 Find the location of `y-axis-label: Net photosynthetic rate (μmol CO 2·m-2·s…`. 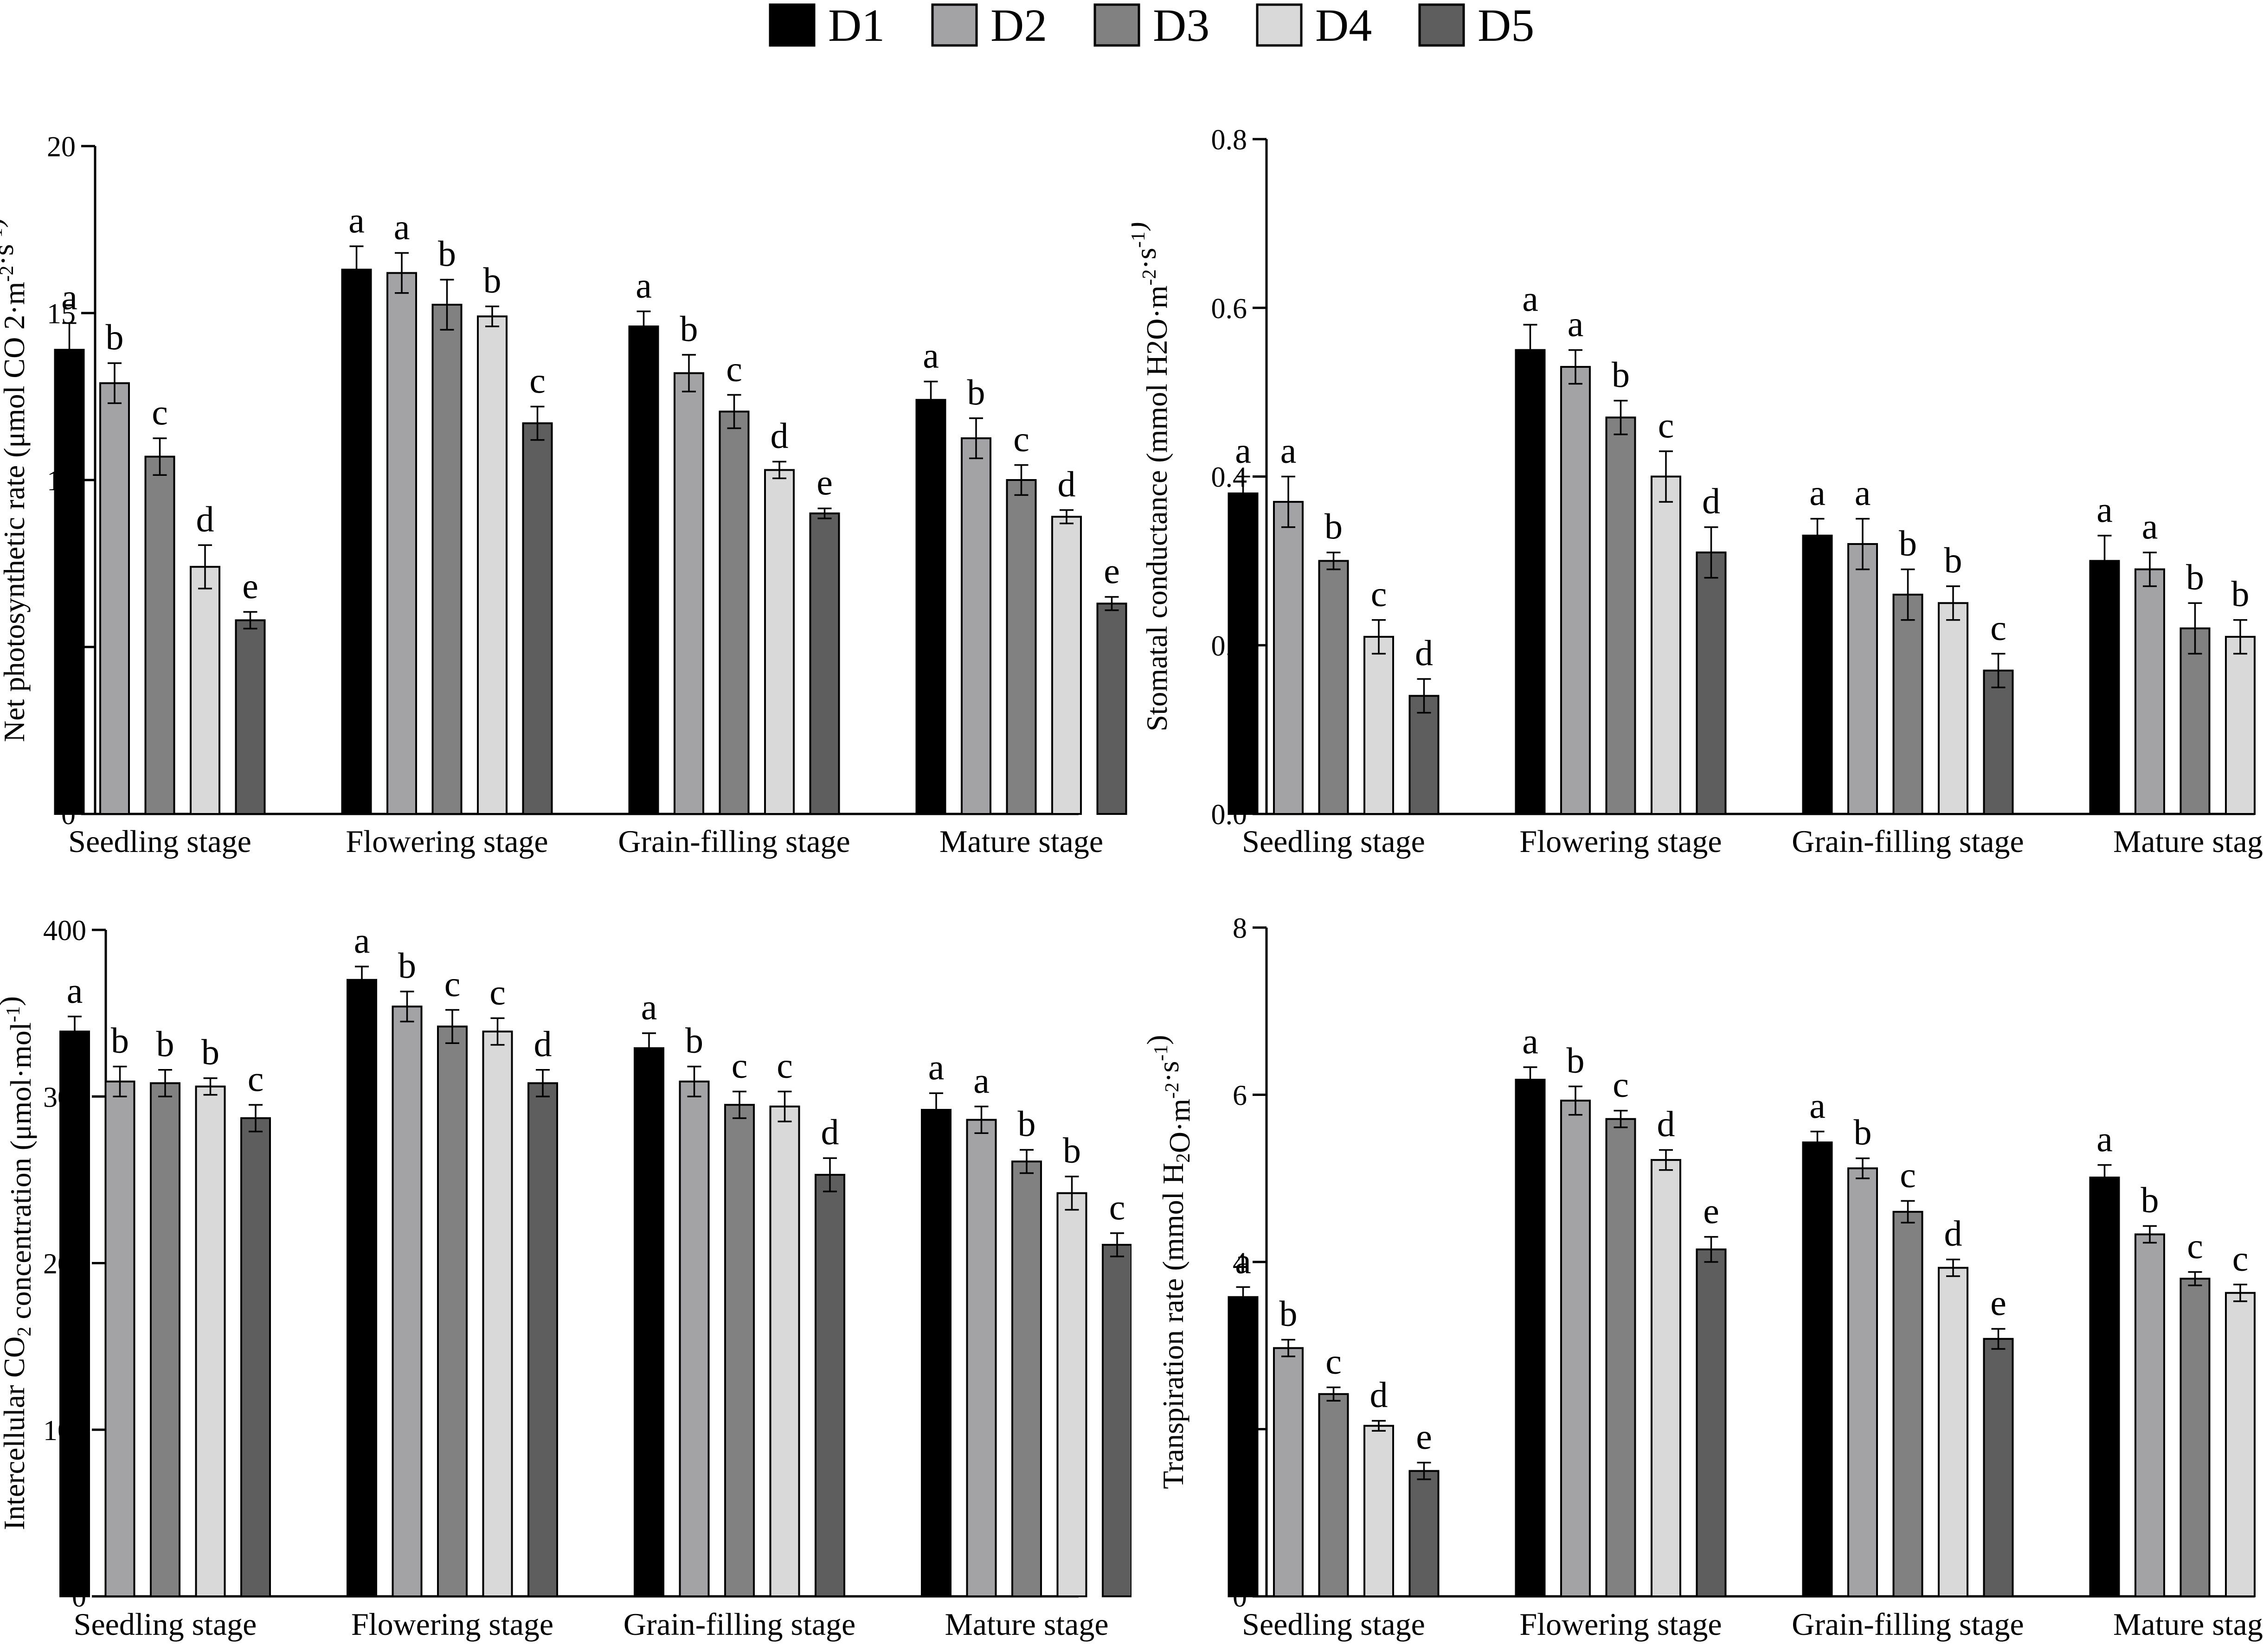

y-axis-label: Net photosynthetic rate (μmol CO 2·m-2·s… is located at coordinates (15, 480).